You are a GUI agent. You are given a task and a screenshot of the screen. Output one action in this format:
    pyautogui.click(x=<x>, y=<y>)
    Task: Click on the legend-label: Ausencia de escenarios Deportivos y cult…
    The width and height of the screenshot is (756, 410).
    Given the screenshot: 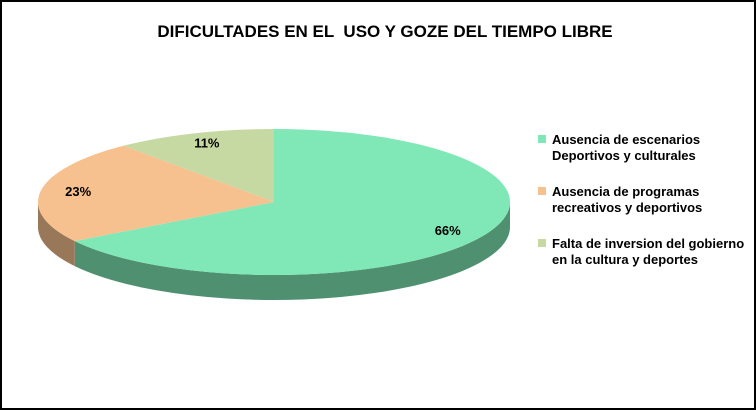 What is the action you would take?
    pyautogui.click(x=626, y=147)
    